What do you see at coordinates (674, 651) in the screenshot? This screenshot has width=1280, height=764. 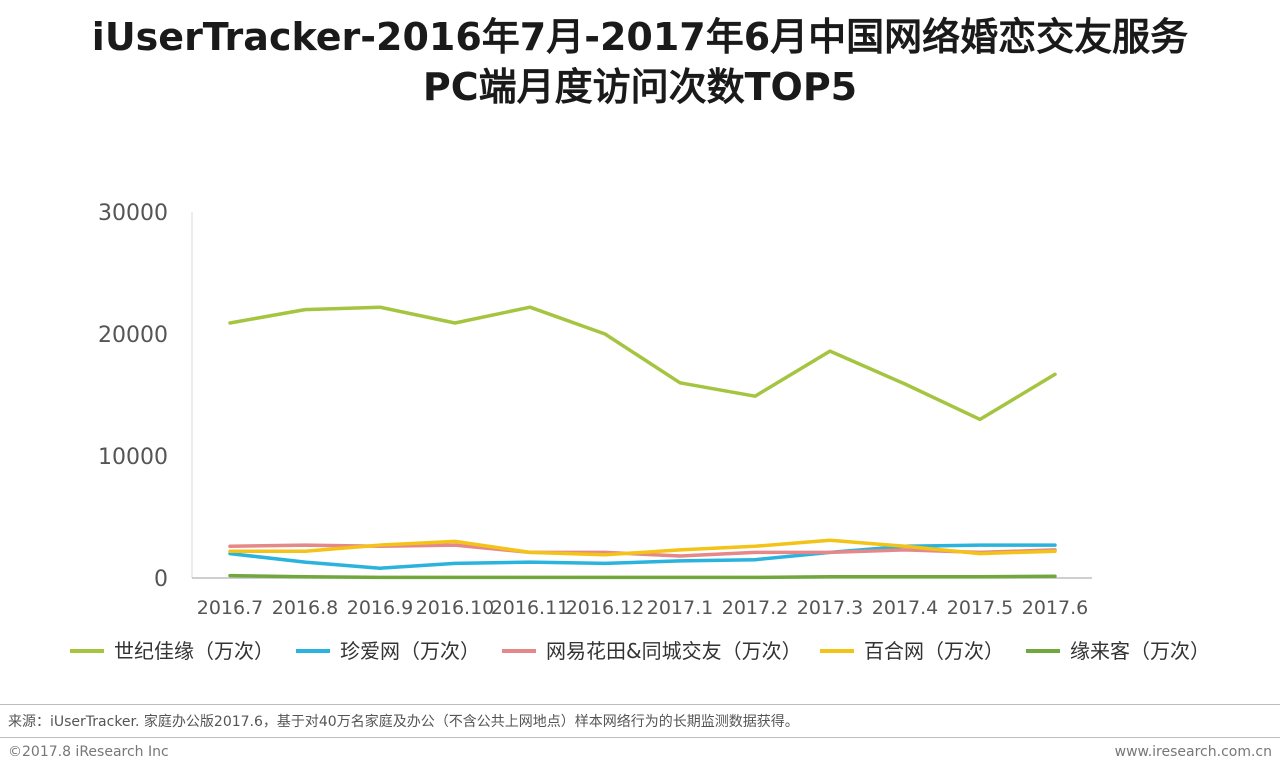 I see `legend-label: 网易花田&同城交友（万次）` at bounding box center [674, 651].